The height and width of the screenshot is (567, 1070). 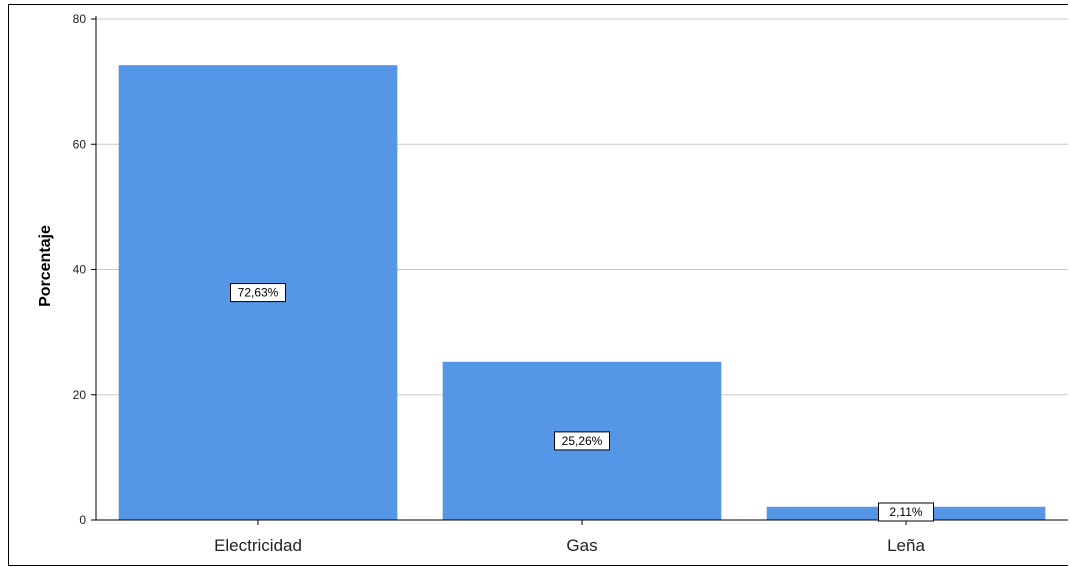 I want to click on data-label-text: 25,26%, so click(x=582, y=441).